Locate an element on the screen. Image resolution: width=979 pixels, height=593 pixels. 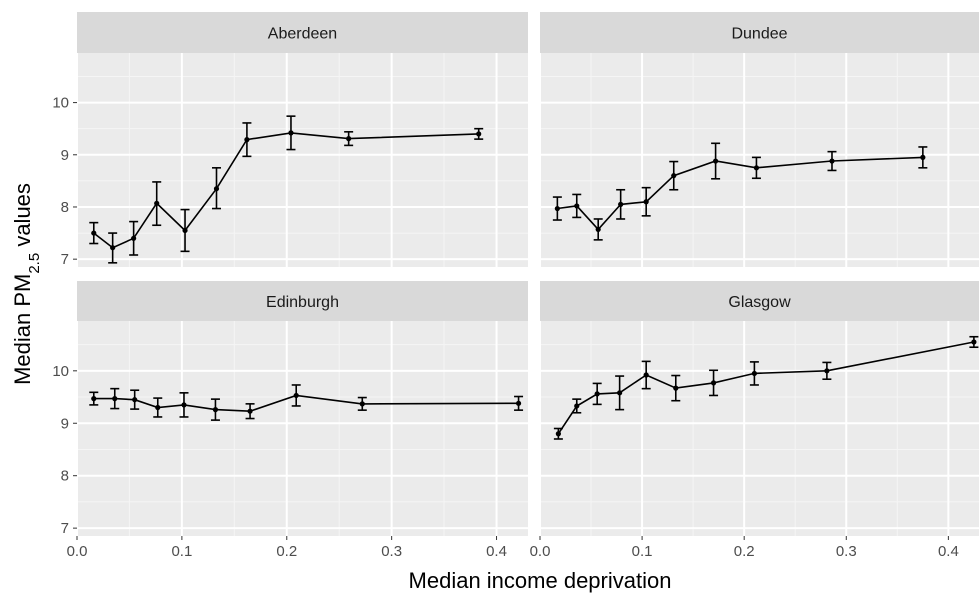
strip-label-dundee: Dundee is located at coordinates (759, 34).